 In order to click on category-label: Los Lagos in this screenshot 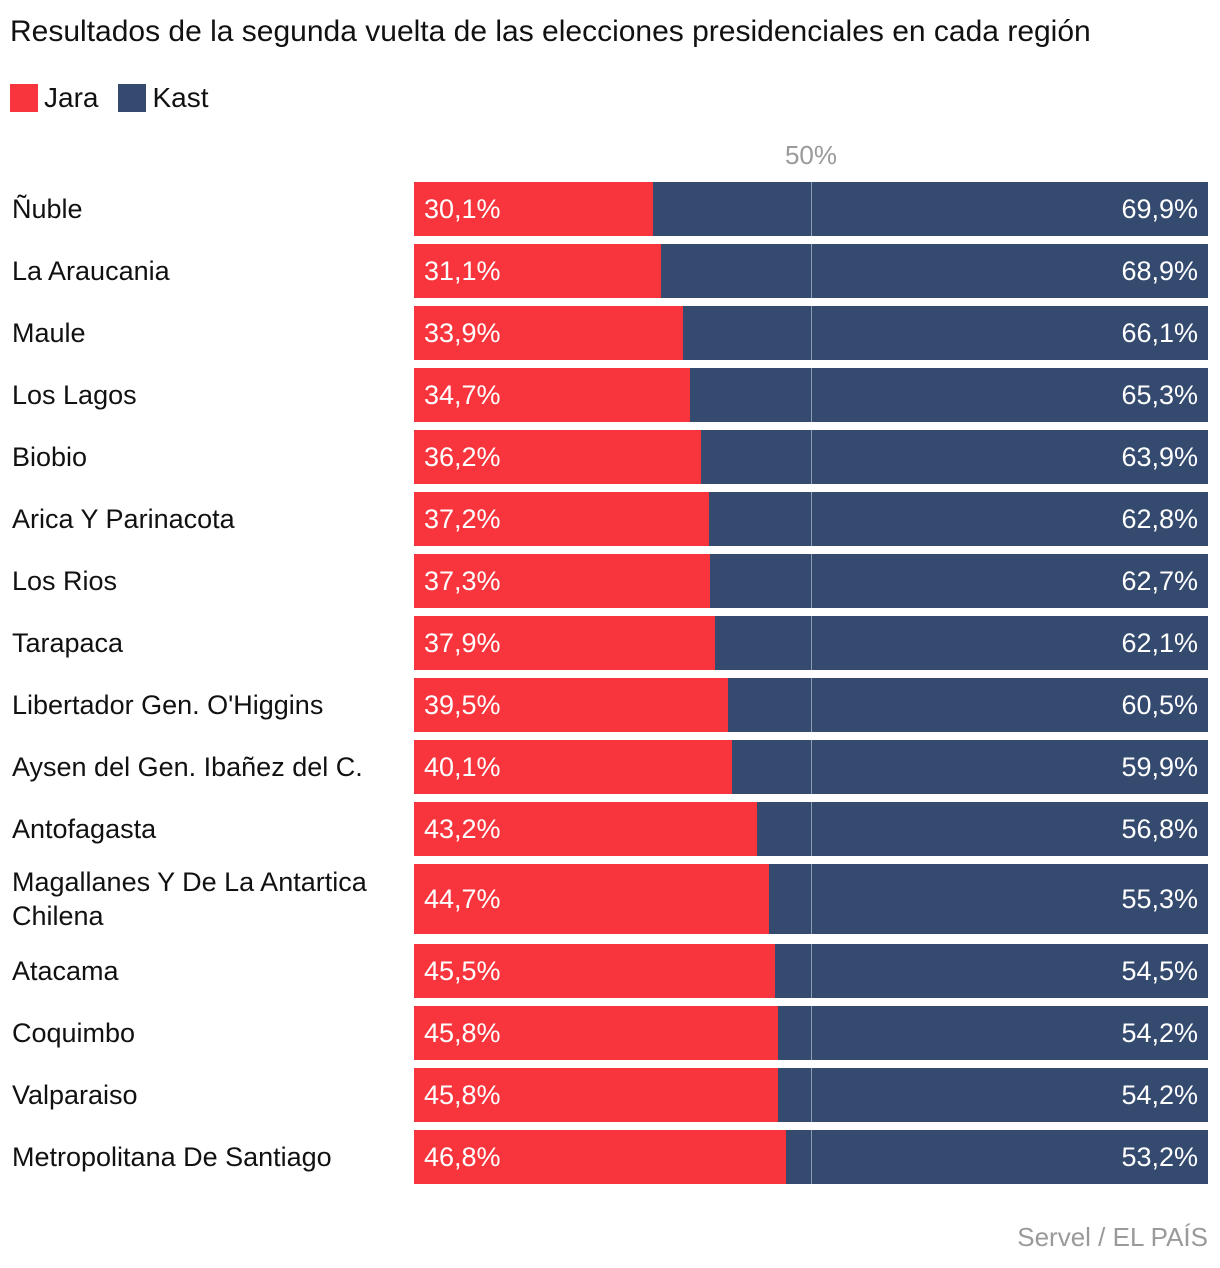, I will do `click(74, 395)`.